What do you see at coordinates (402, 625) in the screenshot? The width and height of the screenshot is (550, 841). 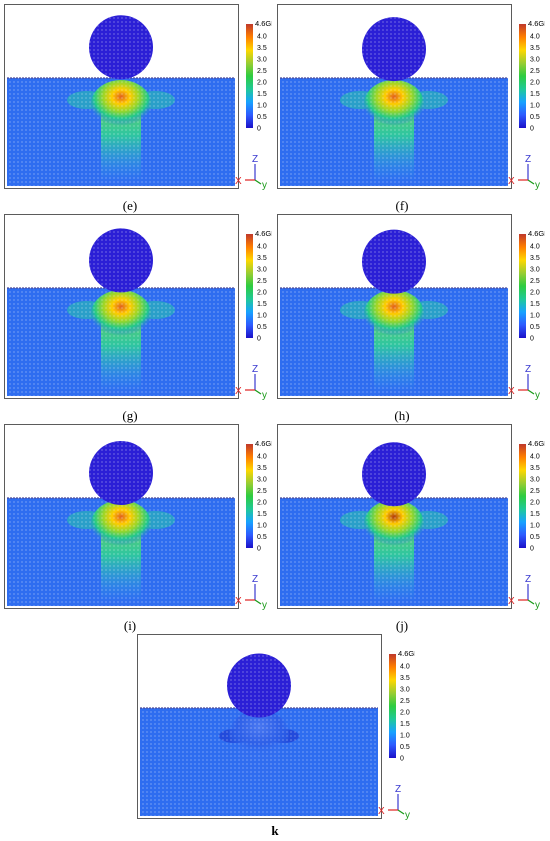 I see `caption-j: (j)` at bounding box center [402, 625].